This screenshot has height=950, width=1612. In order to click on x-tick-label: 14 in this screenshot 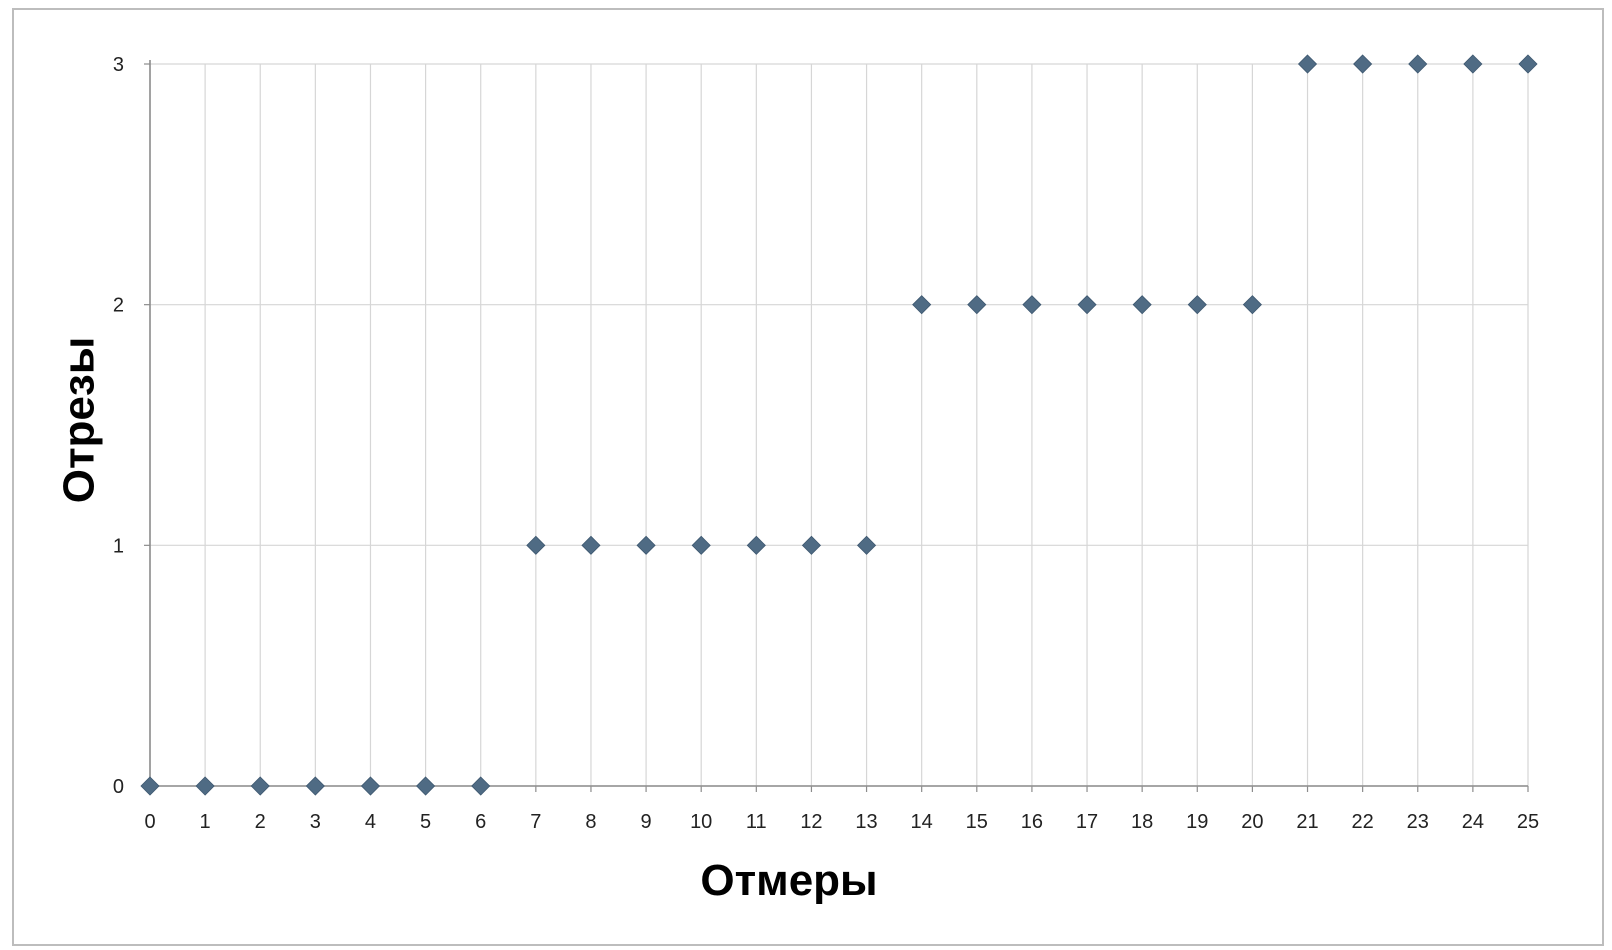, I will do `click(922, 822)`.